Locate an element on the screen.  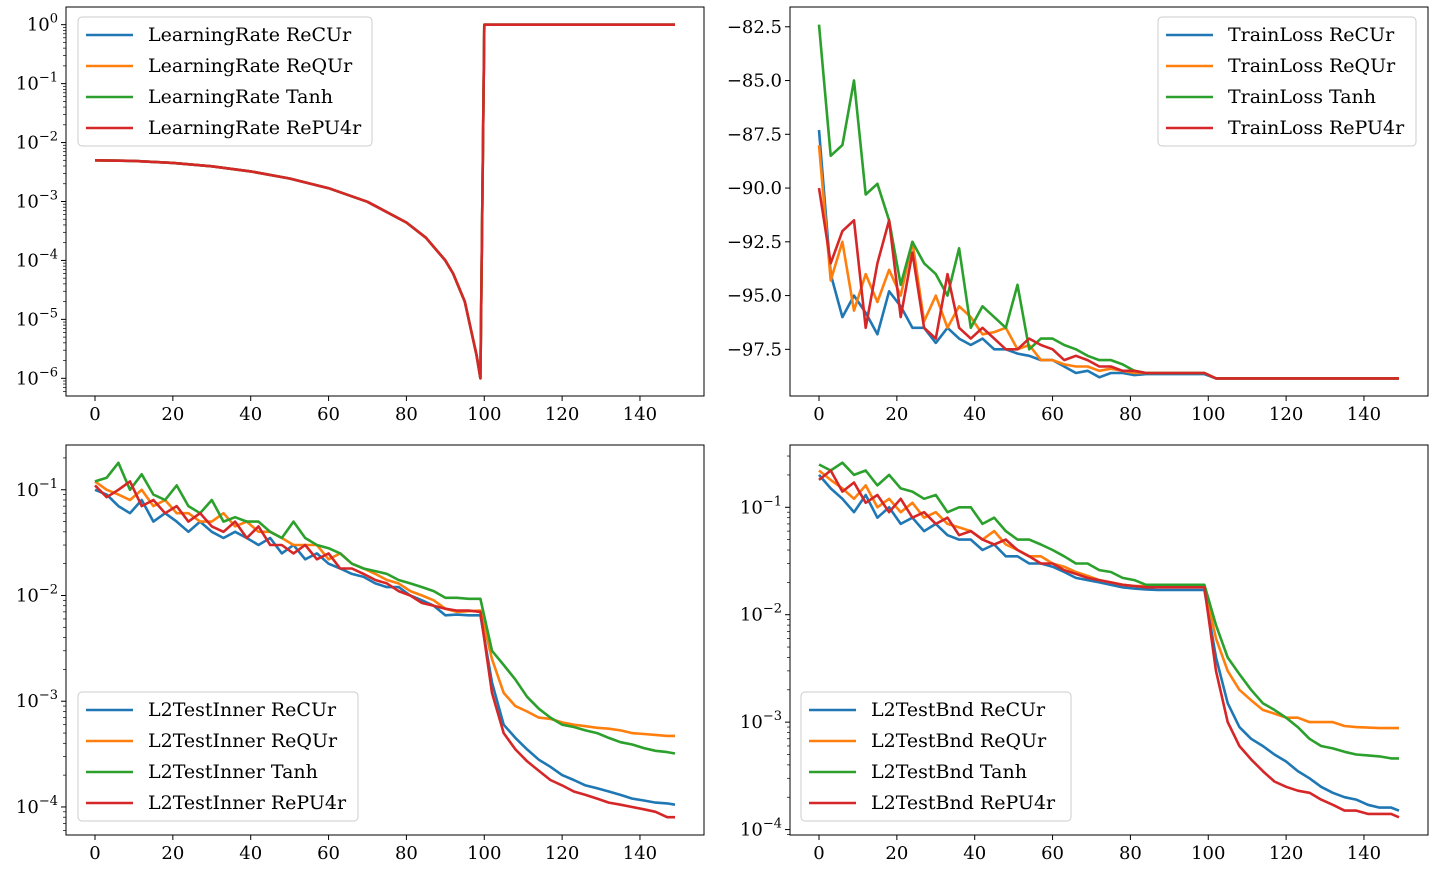
legend-label: L2TestBnd ReQUr is located at coordinates (959, 741).